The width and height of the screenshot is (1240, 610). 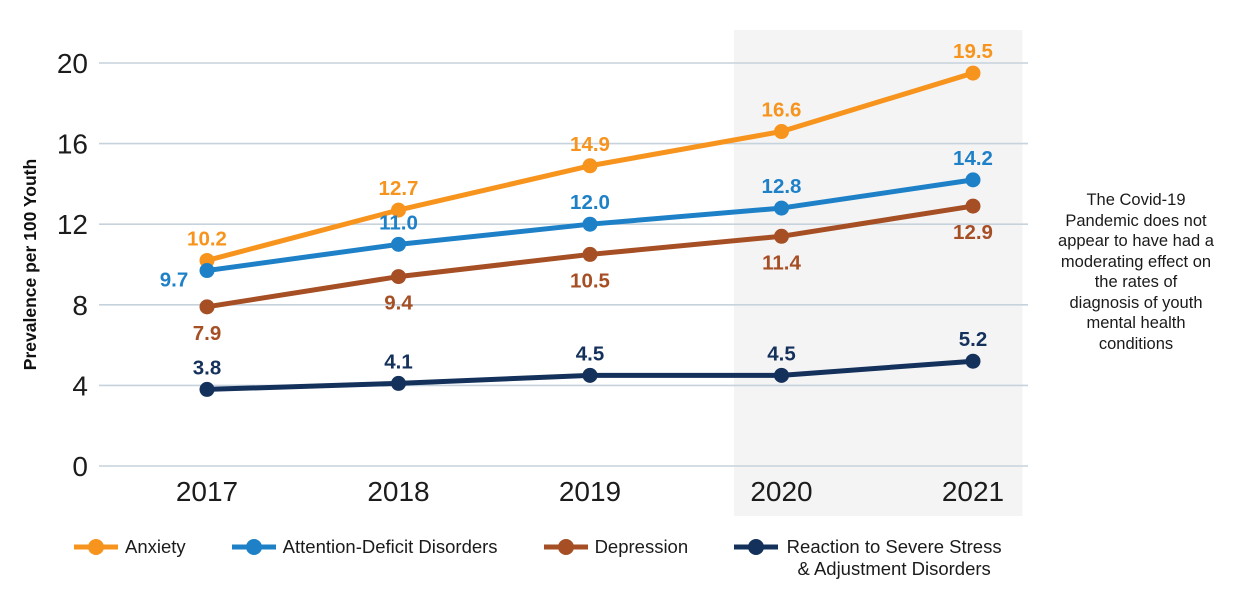 I want to click on data-point-label-attention-deficit-disorders: 14.2, so click(x=973, y=158).